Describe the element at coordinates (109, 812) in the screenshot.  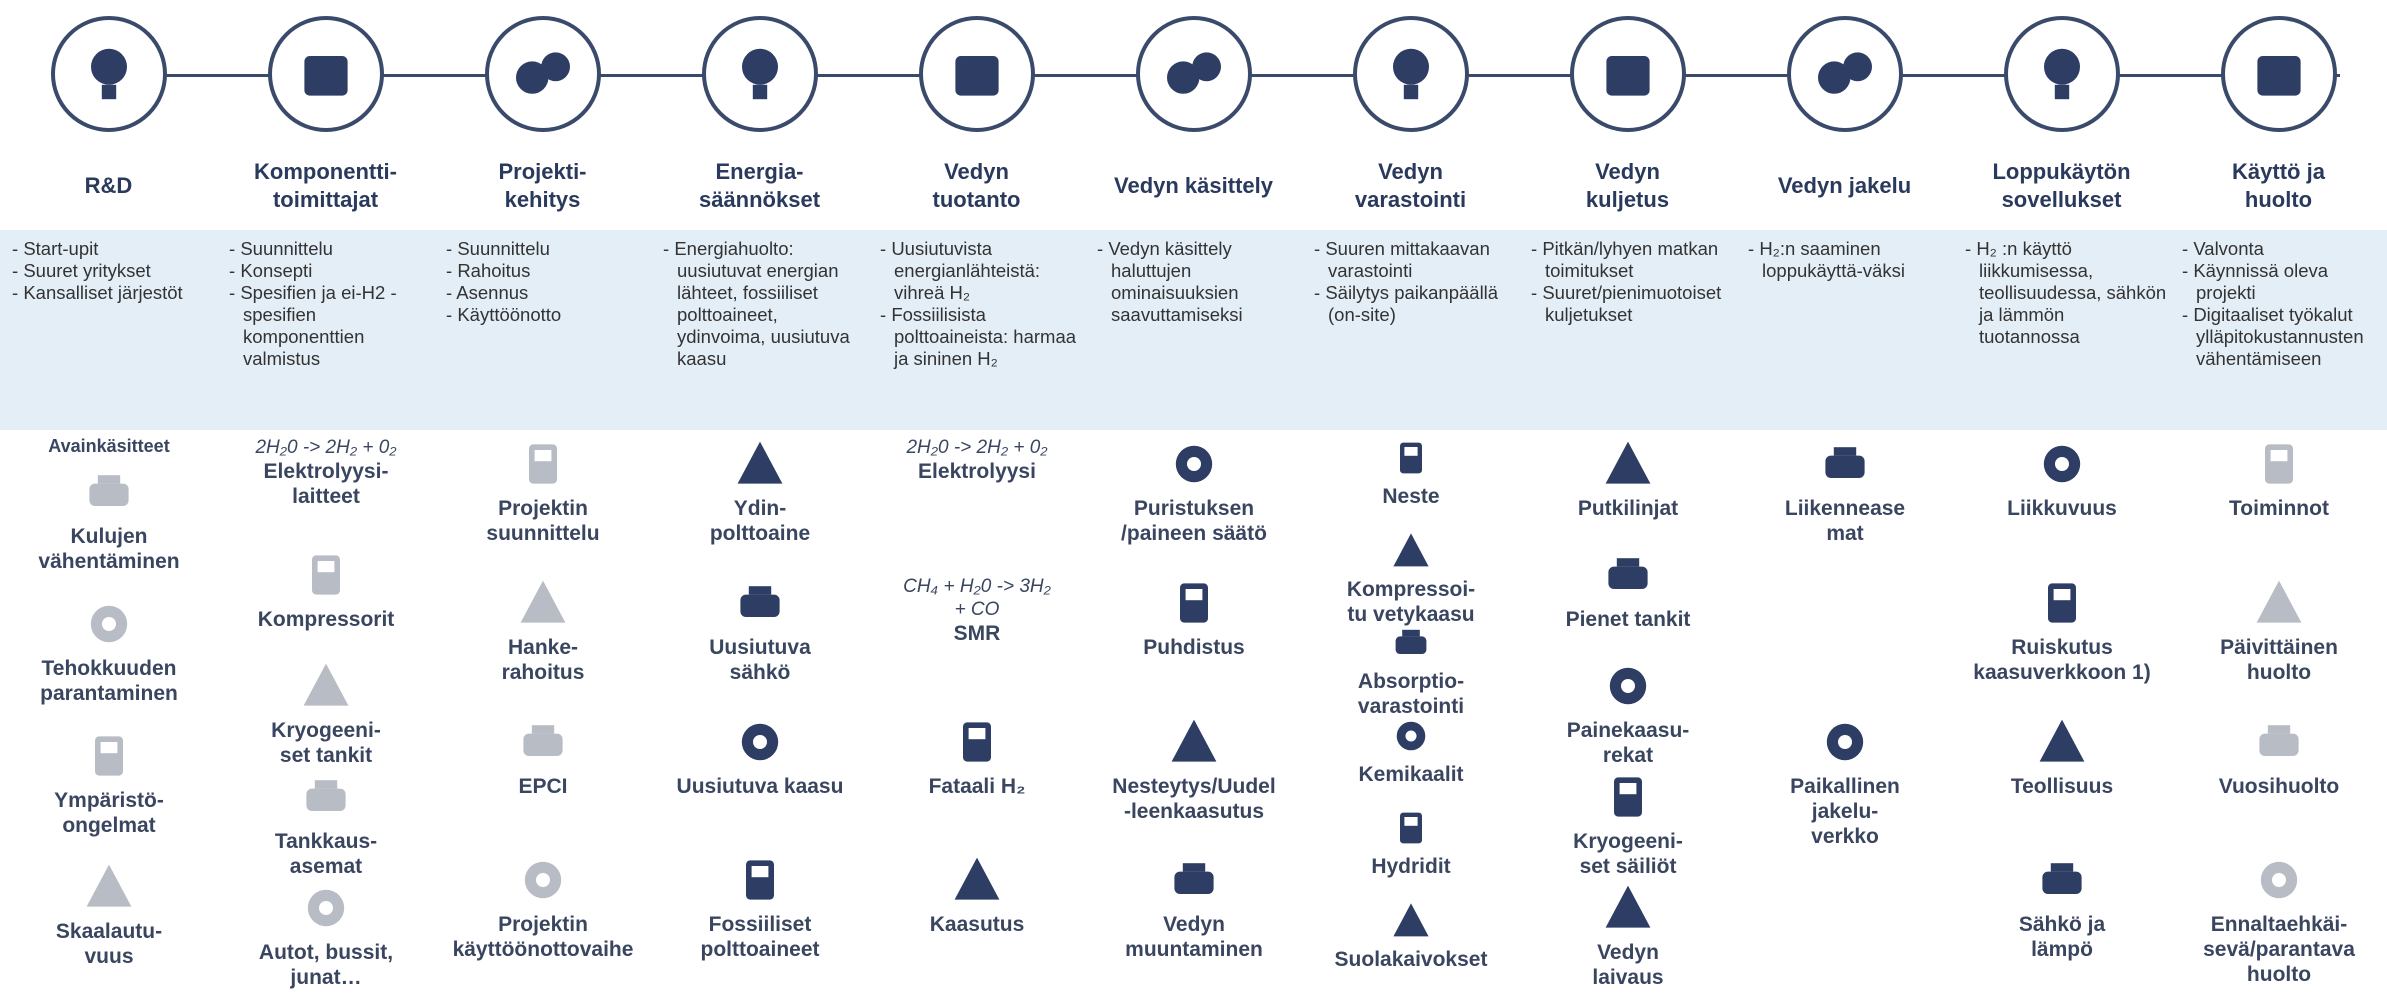
I see `item-label: Ympäristö- ongelmat` at that location.